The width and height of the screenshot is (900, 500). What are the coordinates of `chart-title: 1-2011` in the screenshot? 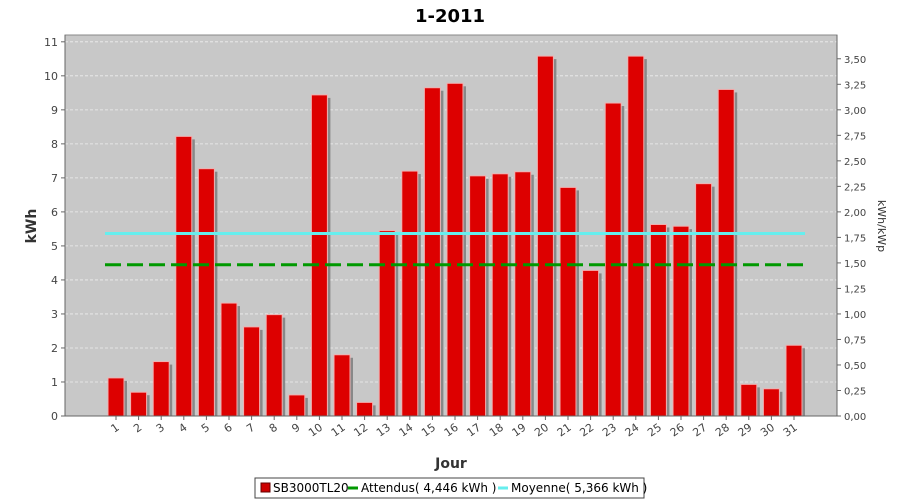 It's located at (450, 16).